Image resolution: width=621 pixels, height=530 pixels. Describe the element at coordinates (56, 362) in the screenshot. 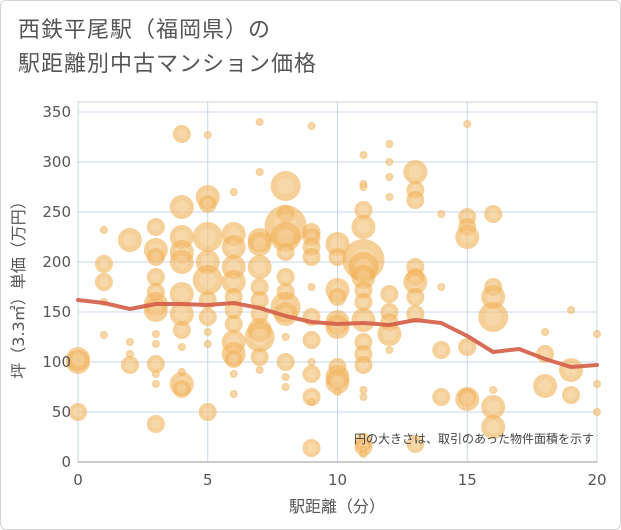

I see `y-tick-label: 100` at that location.